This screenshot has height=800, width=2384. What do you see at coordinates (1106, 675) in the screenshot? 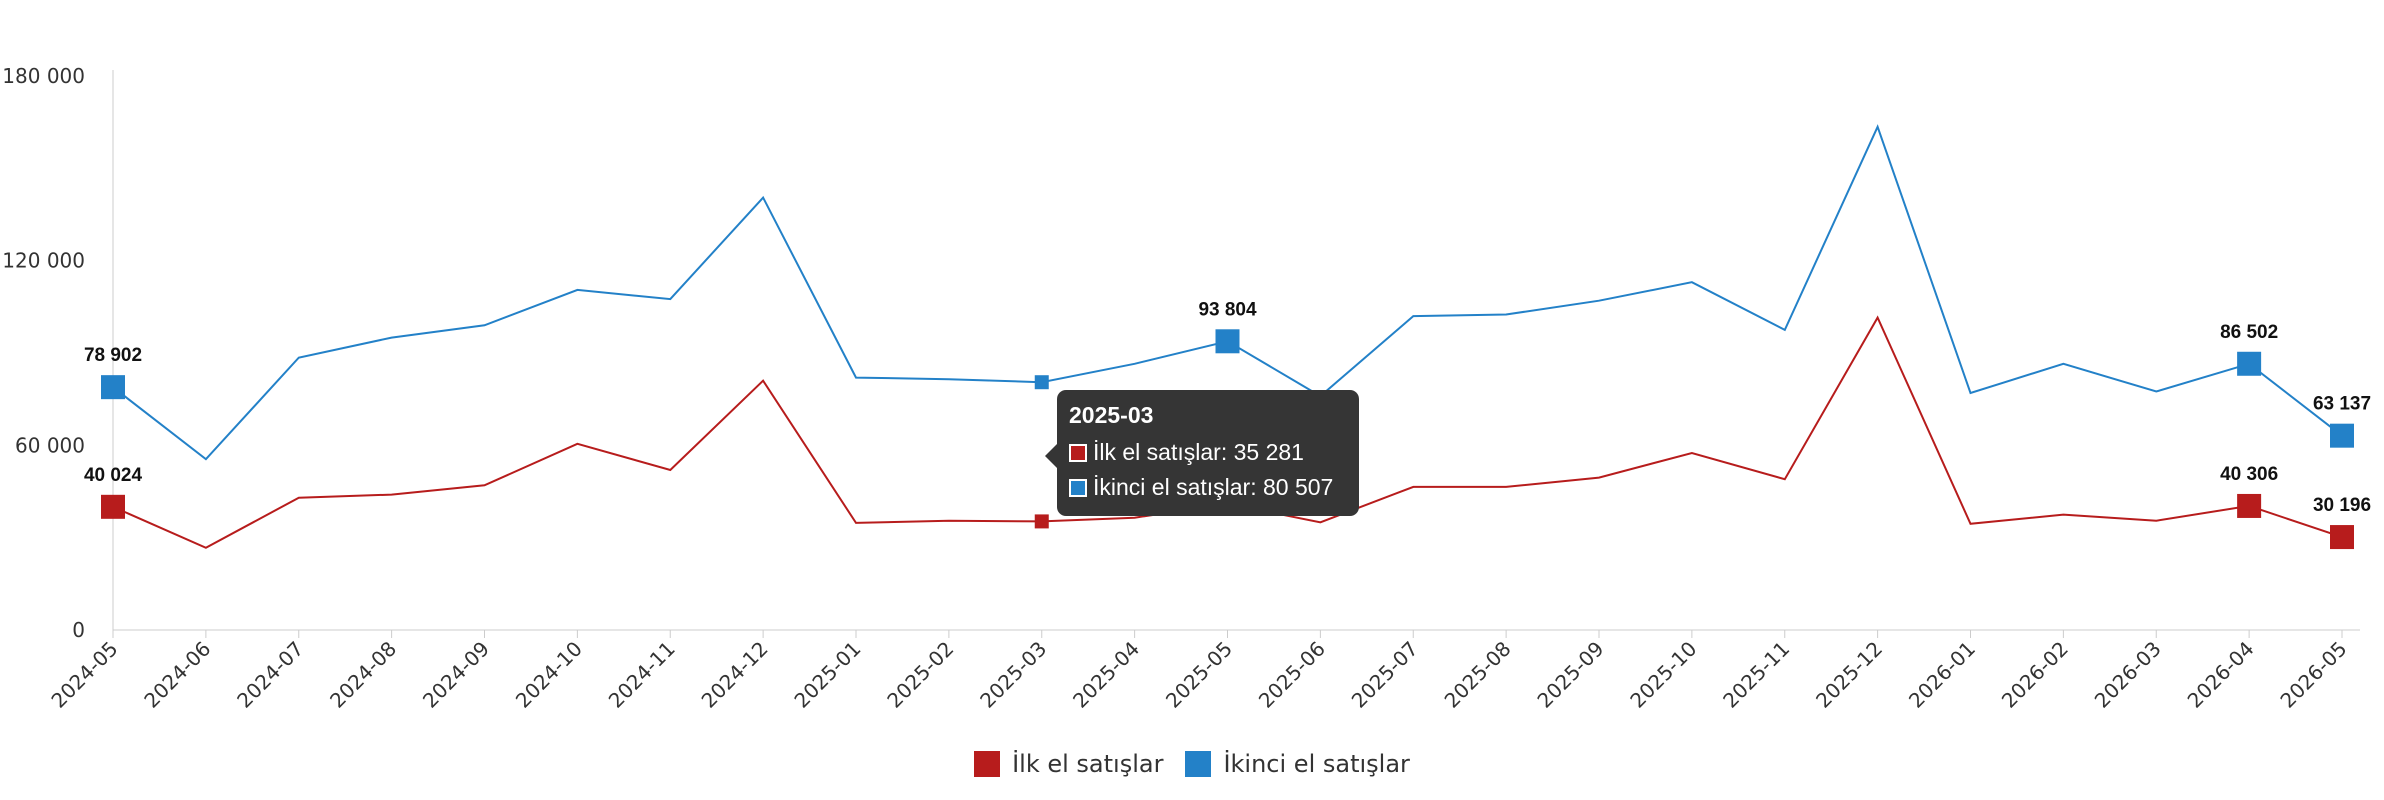
I see `x-tick-label: 2025-04` at bounding box center [1106, 675].